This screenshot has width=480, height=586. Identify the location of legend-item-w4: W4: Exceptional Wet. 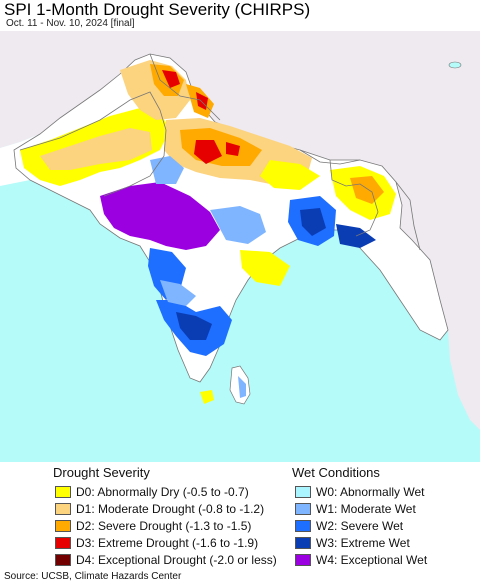
(361, 559).